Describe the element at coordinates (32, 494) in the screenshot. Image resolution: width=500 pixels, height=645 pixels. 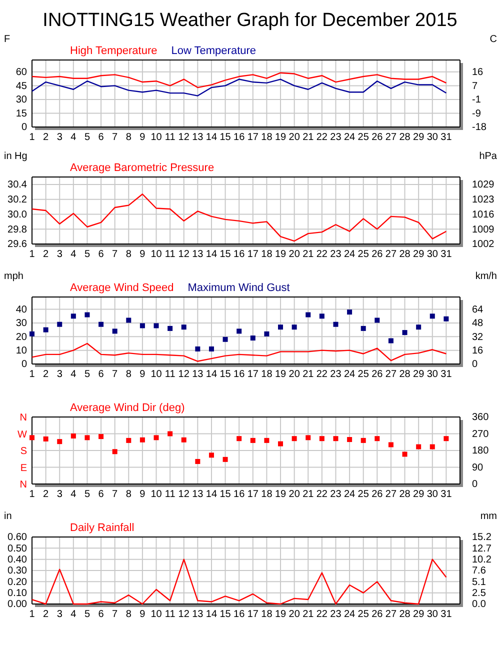
I see `x-tick-label: 1` at that location.